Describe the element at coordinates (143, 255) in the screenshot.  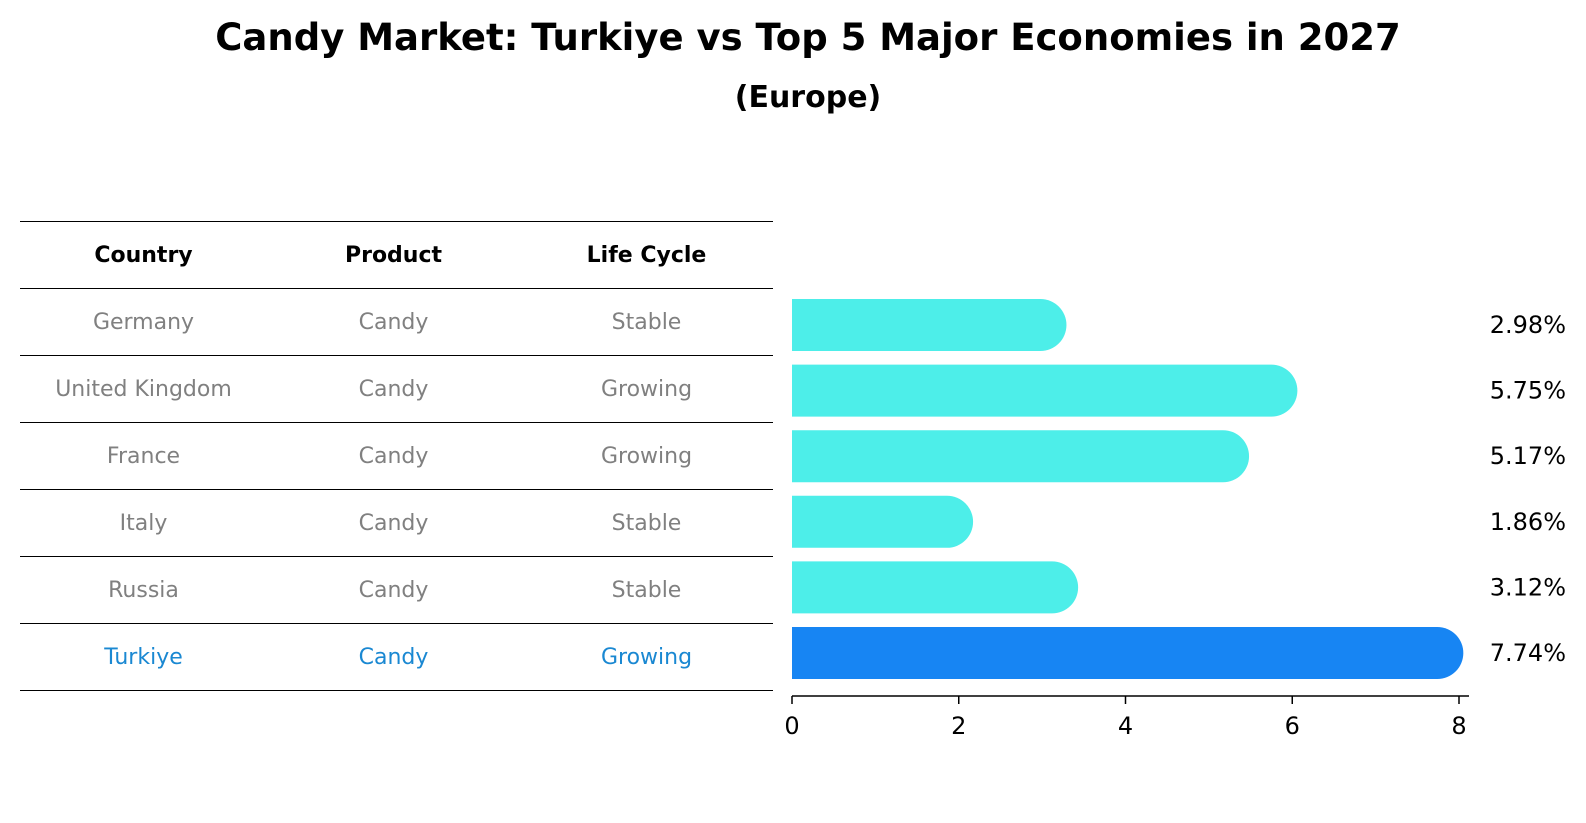
I see `header-country: Country` at that location.